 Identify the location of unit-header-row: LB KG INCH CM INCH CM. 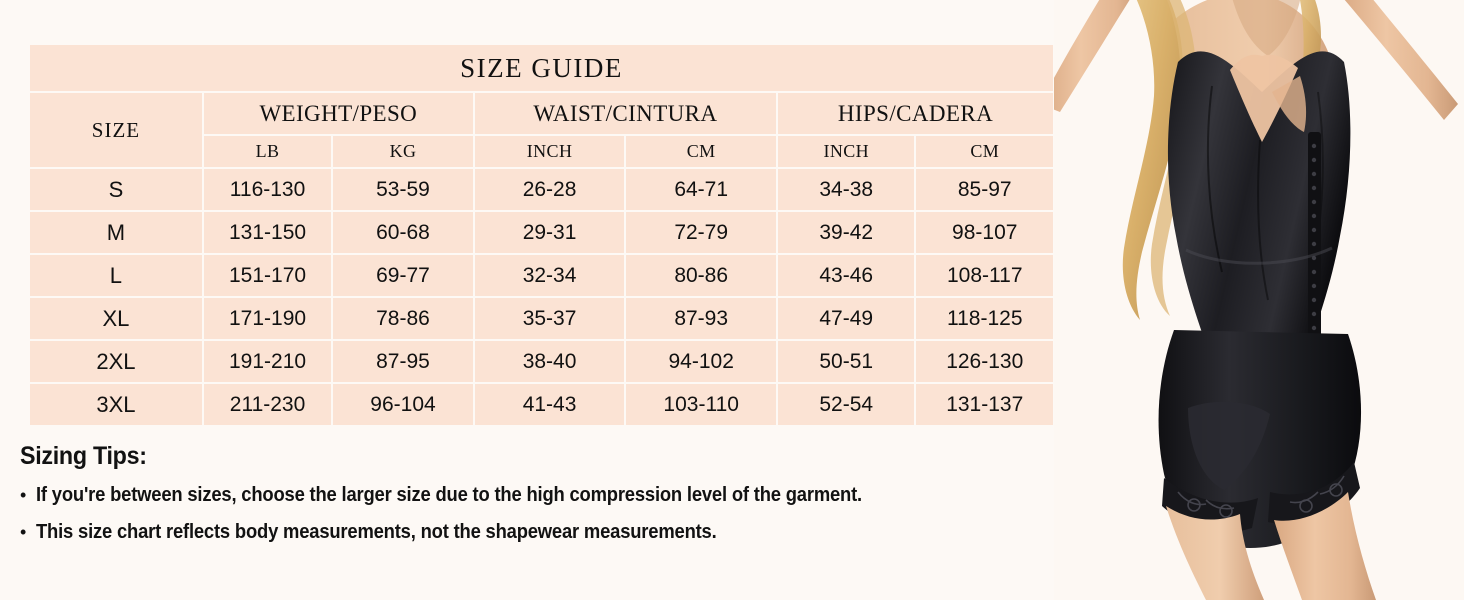
(541, 151).